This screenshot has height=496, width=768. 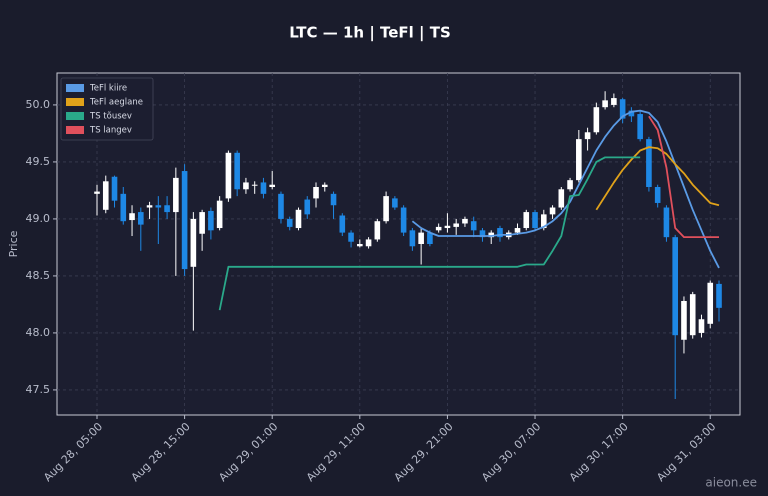 I want to click on y-tick-label: 48.5, so click(x=38, y=275).